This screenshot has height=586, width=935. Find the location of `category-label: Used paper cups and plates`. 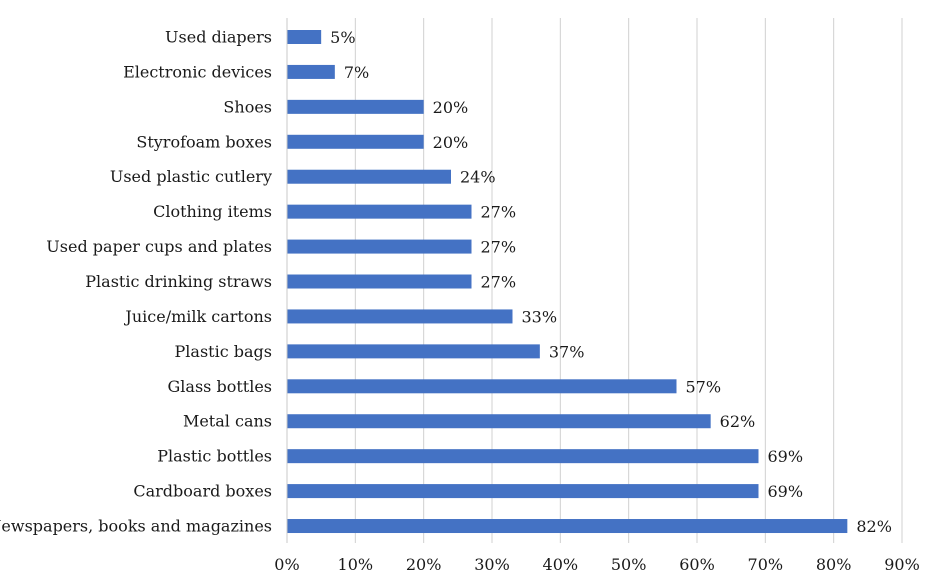

category-label: Used paper cups and plates is located at coordinates (159, 246).